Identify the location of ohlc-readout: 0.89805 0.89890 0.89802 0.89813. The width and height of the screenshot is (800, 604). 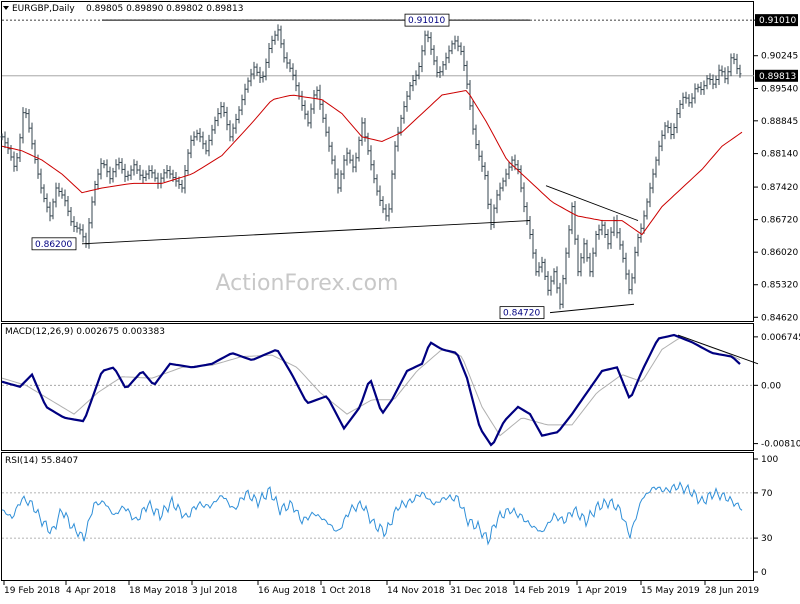
(164, 9).